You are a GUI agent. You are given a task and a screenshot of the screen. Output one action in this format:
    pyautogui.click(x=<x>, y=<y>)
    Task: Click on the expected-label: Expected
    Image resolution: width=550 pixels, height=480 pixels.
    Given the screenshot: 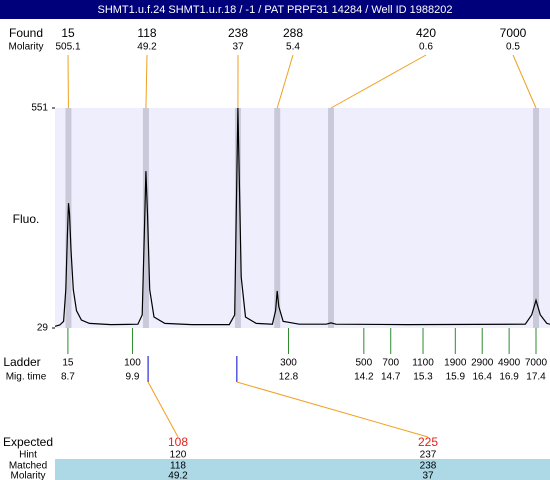 What is the action you would take?
    pyautogui.click(x=28, y=442)
    